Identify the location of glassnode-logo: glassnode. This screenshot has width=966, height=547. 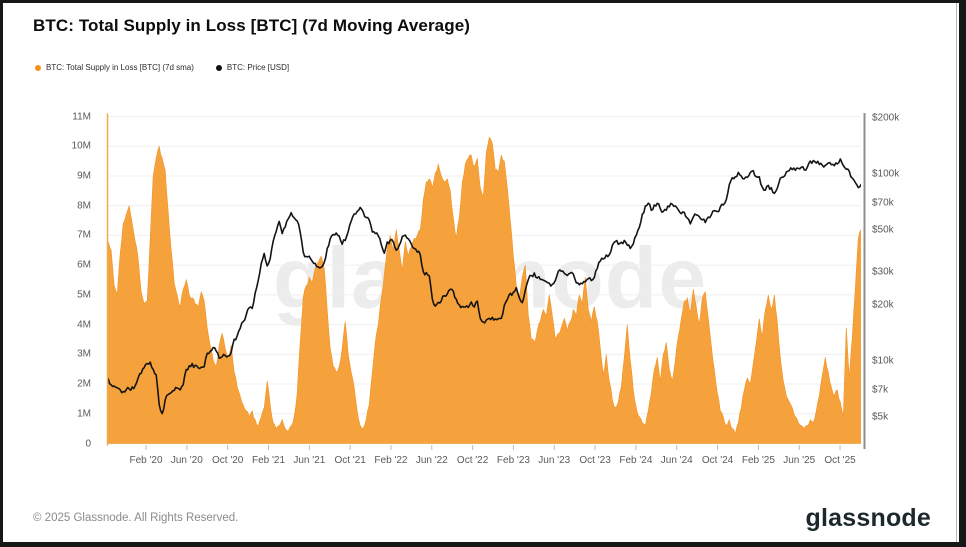
(868, 518).